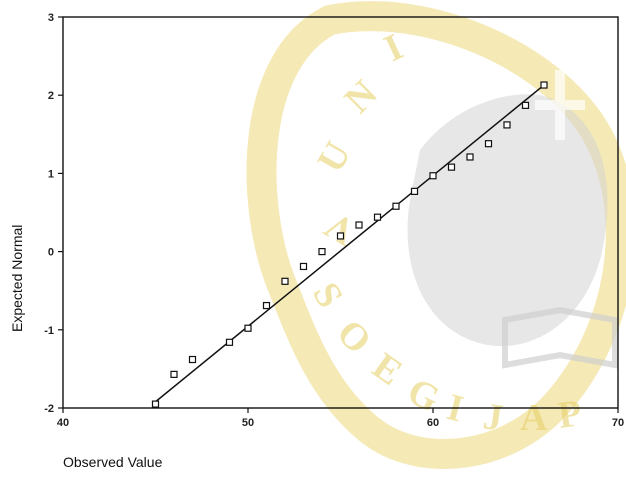 The width and height of the screenshot is (626, 483). What do you see at coordinates (327, 295) in the screenshot?
I see `watermark-letter: S` at bounding box center [327, 295].